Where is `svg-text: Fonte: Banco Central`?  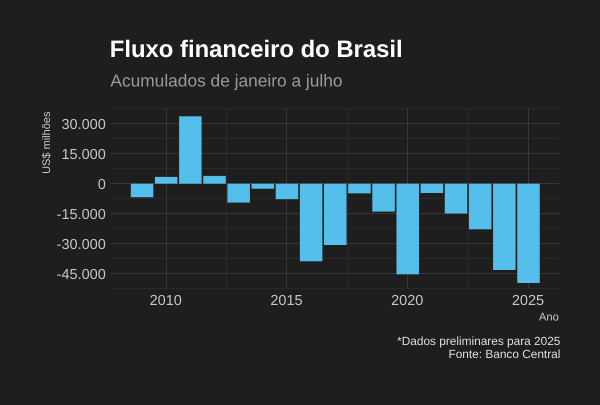
svg-text: Fonte: Banco Central is located at coordinates (504, 354).